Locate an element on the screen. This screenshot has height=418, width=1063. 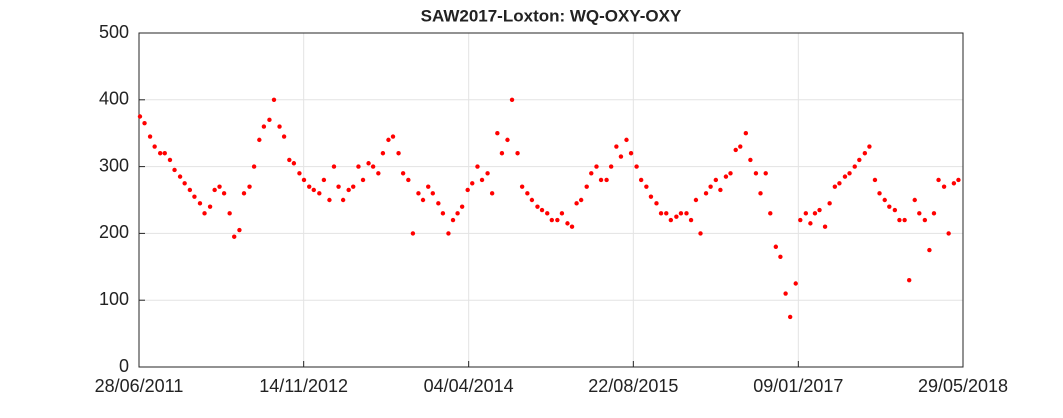
chart-title: SAW2017-Loxton: WQ-OXY-OXY is located at coordinates (551, 15).